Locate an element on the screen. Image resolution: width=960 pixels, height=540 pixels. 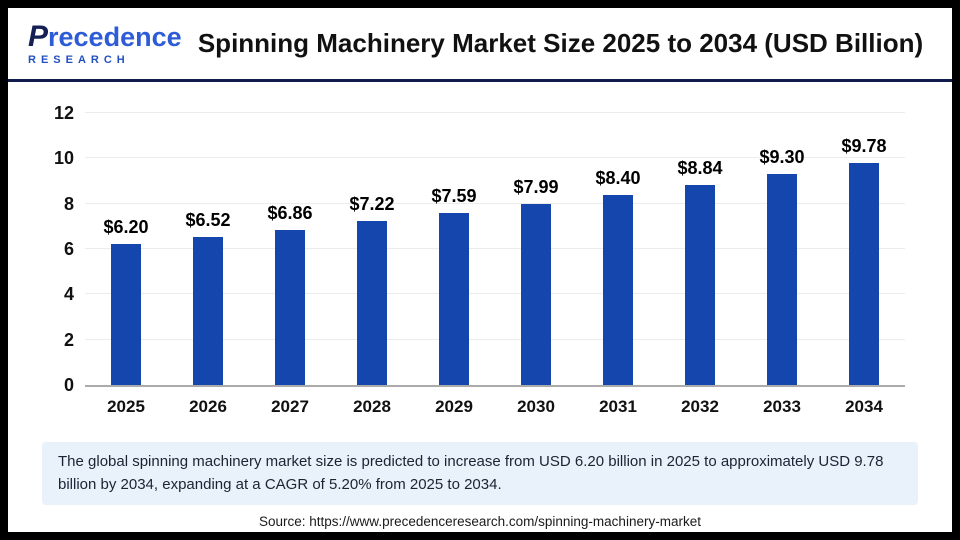
bar-value-label: $7.22 is located at coordinates (372, 204).